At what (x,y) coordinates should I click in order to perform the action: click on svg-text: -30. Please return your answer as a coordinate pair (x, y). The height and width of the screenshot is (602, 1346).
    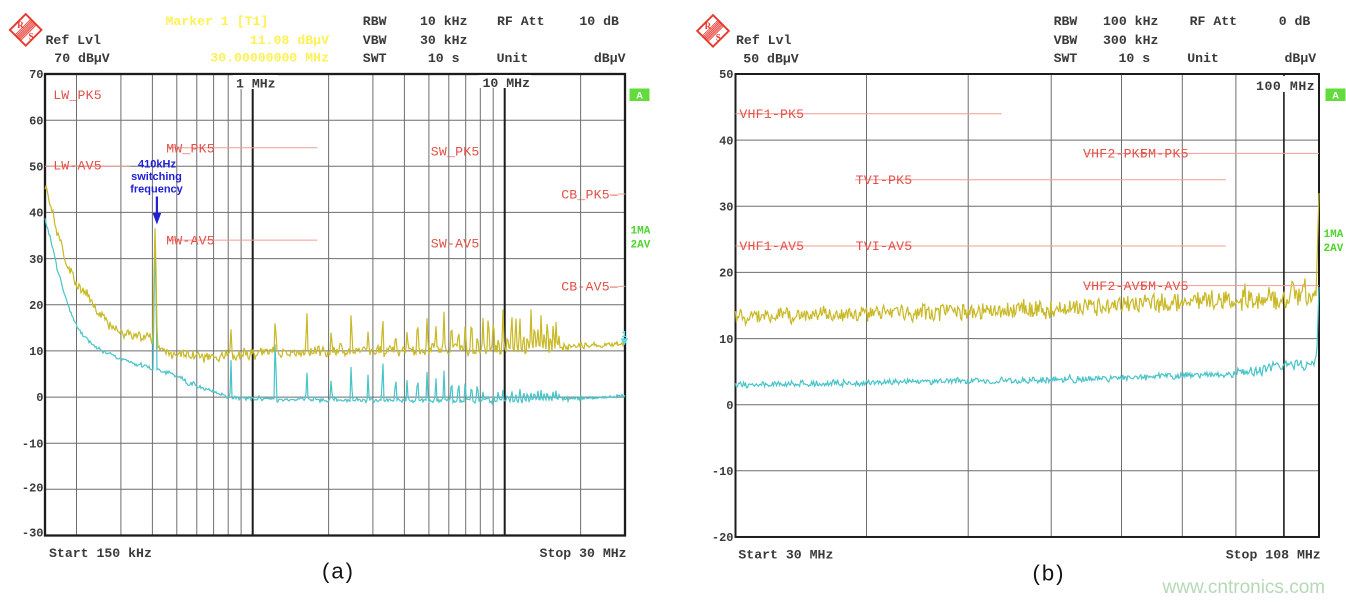
    Looking at the image, I should click on (33, 534).